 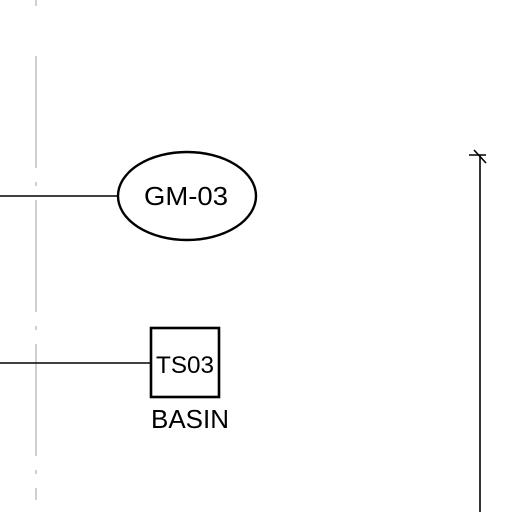 What do you see at coordinates (185, 365) in the screenshot?
I see `box-tag-label: TS03` at bounding box center [185, 365].